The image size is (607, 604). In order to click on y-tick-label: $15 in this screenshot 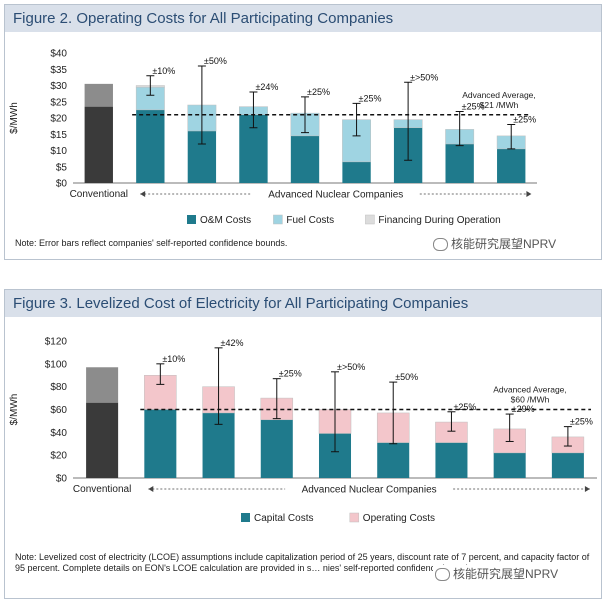, I will do `click(58, 135)`.